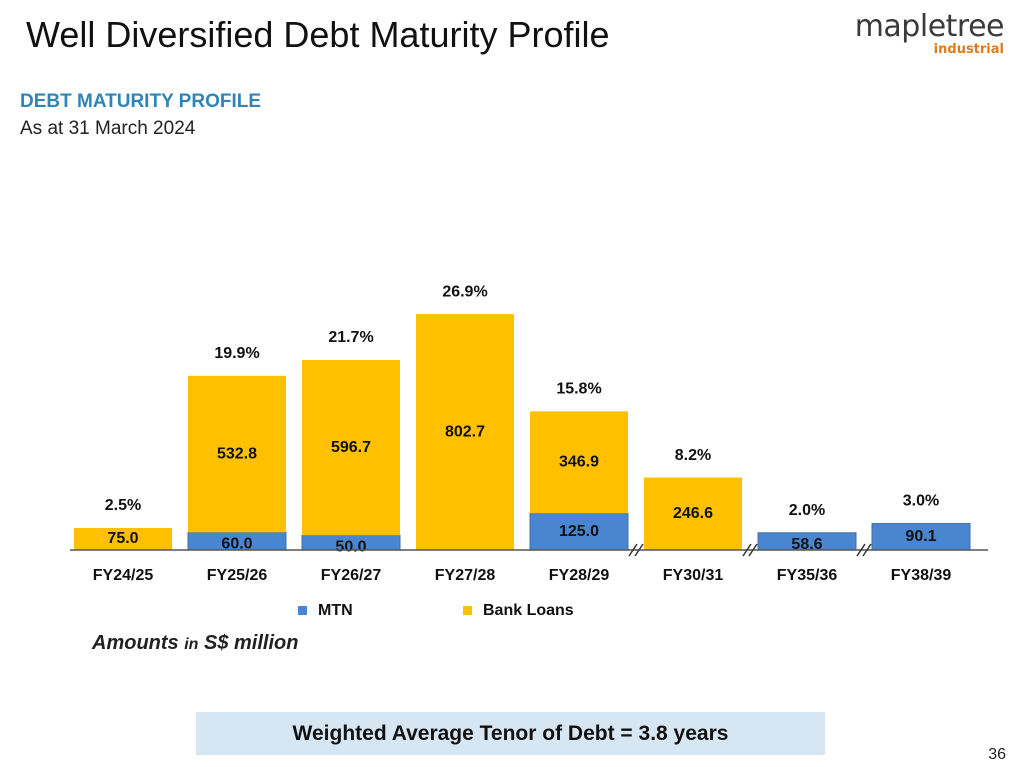 This screenshot has height=767, width=1024. What do you see at coordinates (248, 643) in the screenshot?
I see `amounts-unit: S$ million` at bounding box center [248, 643].